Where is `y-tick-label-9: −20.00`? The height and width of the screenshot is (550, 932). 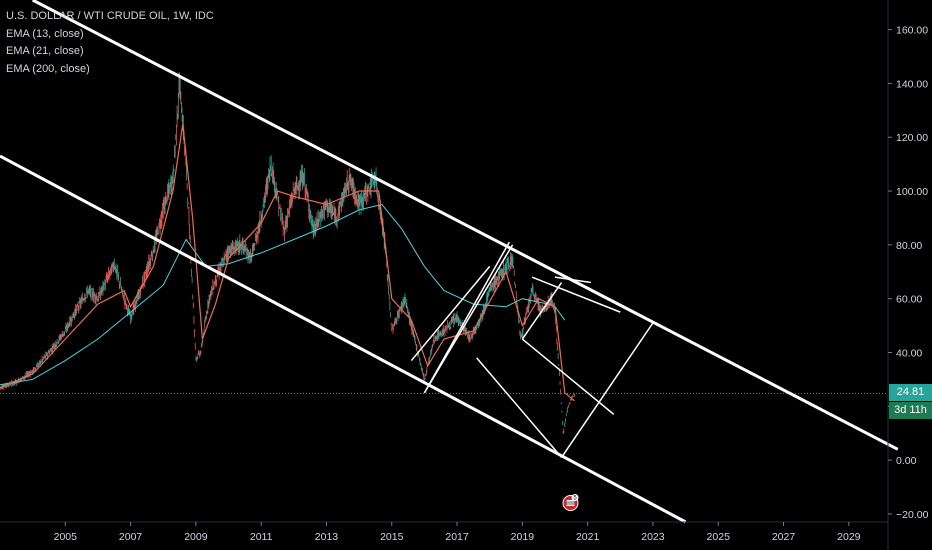
y-tick-label-9: −20.00 is located at coordinates (912, 515).